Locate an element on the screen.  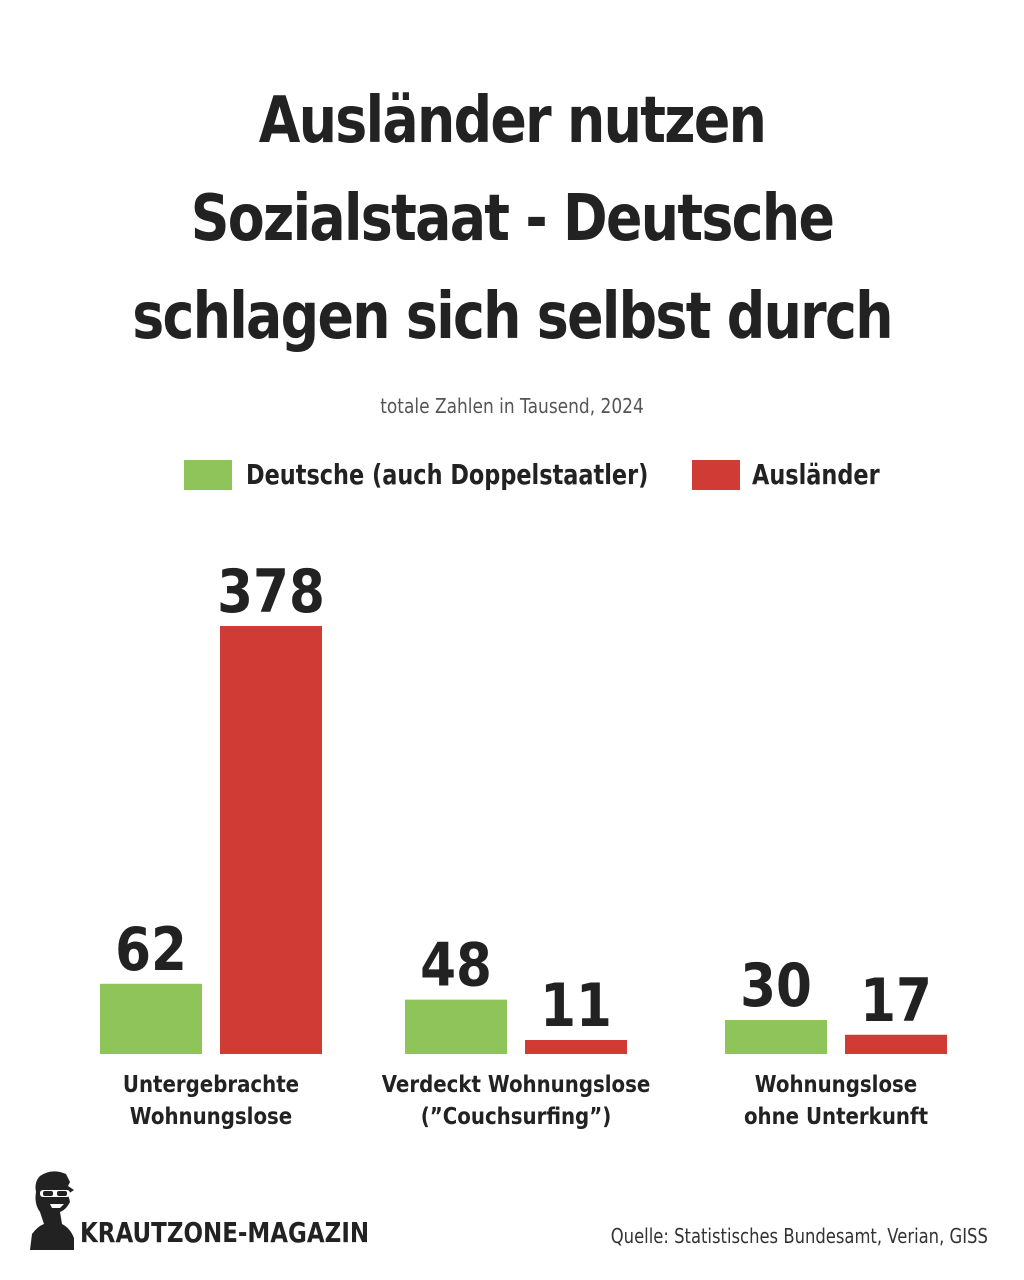
title-line-3: schlagen sich selbst durch is located at coordinates (512, 317).